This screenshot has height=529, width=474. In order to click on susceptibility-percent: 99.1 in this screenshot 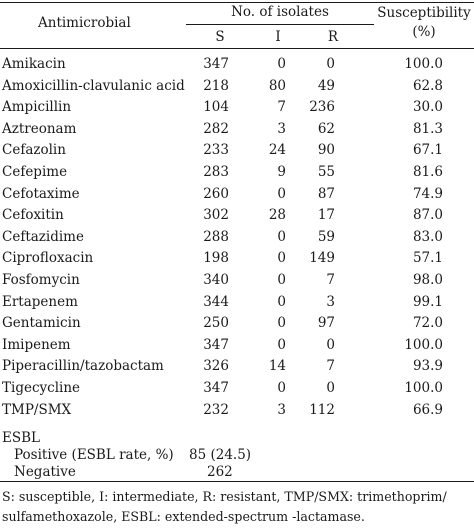, I will do `click(427, 301)`.